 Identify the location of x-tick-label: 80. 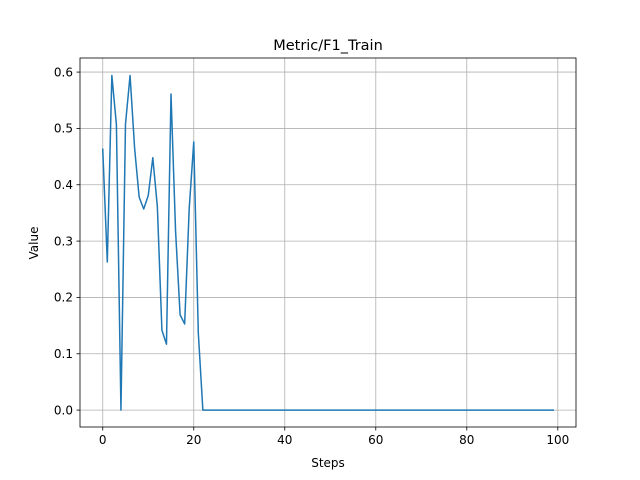
(466, 440).